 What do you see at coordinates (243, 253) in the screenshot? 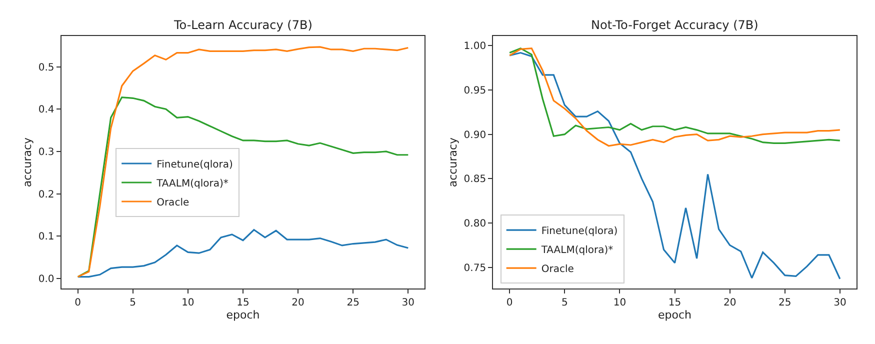
I see `line-series` at bounding box center [243, 253].